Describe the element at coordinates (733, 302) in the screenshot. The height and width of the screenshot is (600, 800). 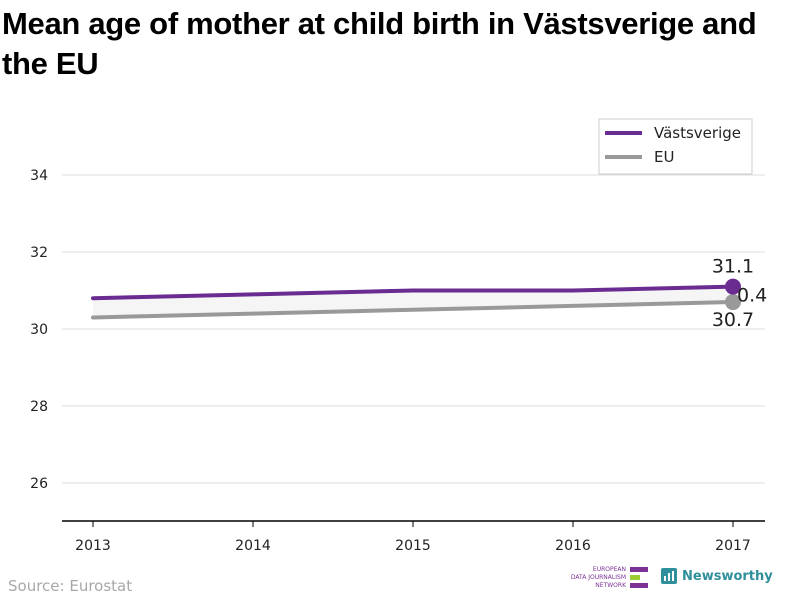
I see `end-marker-eu` at that location.